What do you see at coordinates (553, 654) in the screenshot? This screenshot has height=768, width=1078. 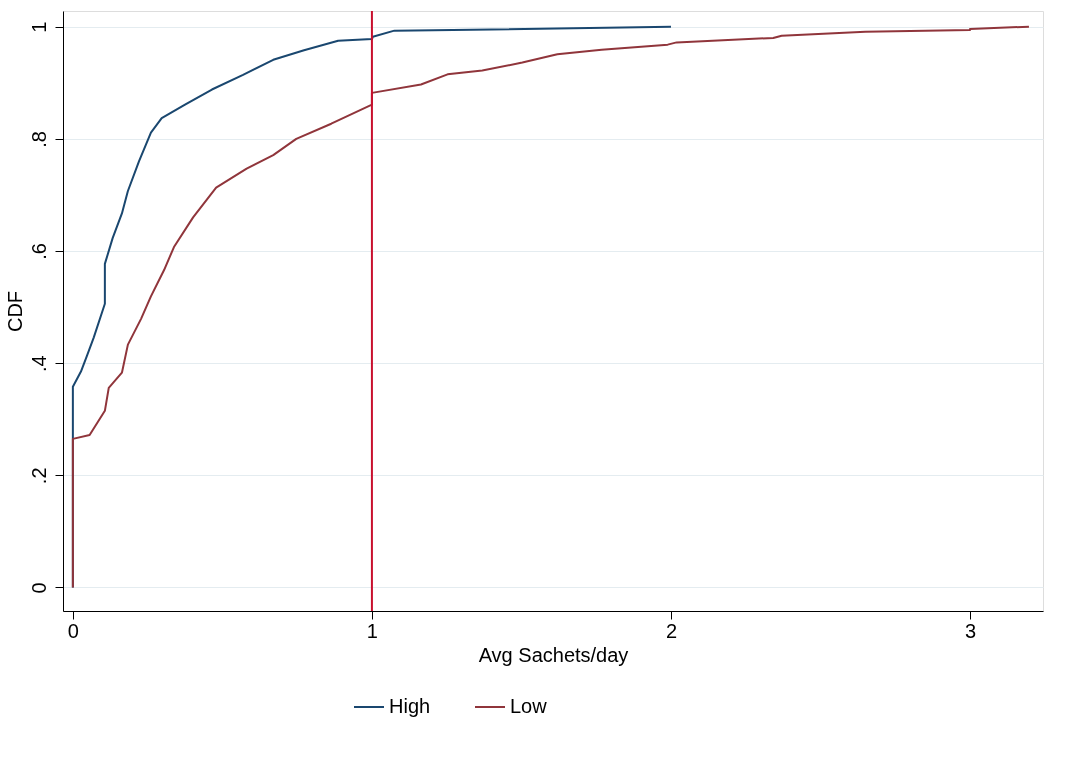 I see `x-axis-title: Avg Sachets/day` at bounding box center [553, 654].